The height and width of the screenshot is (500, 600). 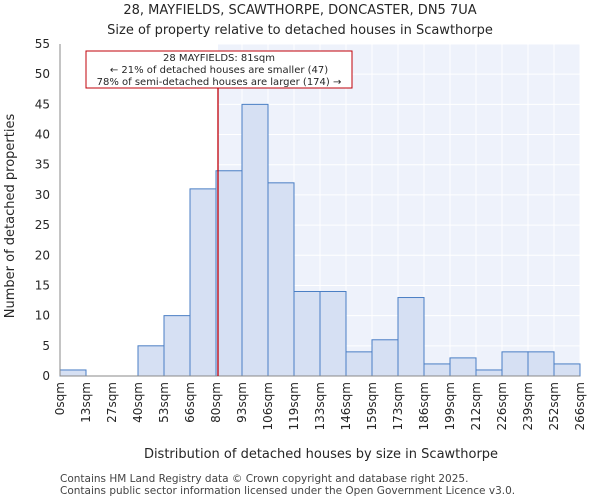 I want to click on x-tick-label: 119sqm, so click(x=294, y=406).